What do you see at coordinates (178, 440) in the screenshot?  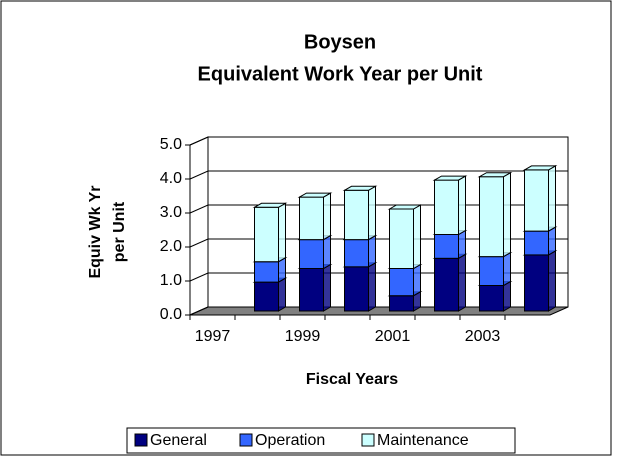 I see `legend-label: General` at bounding box center [178, 440].